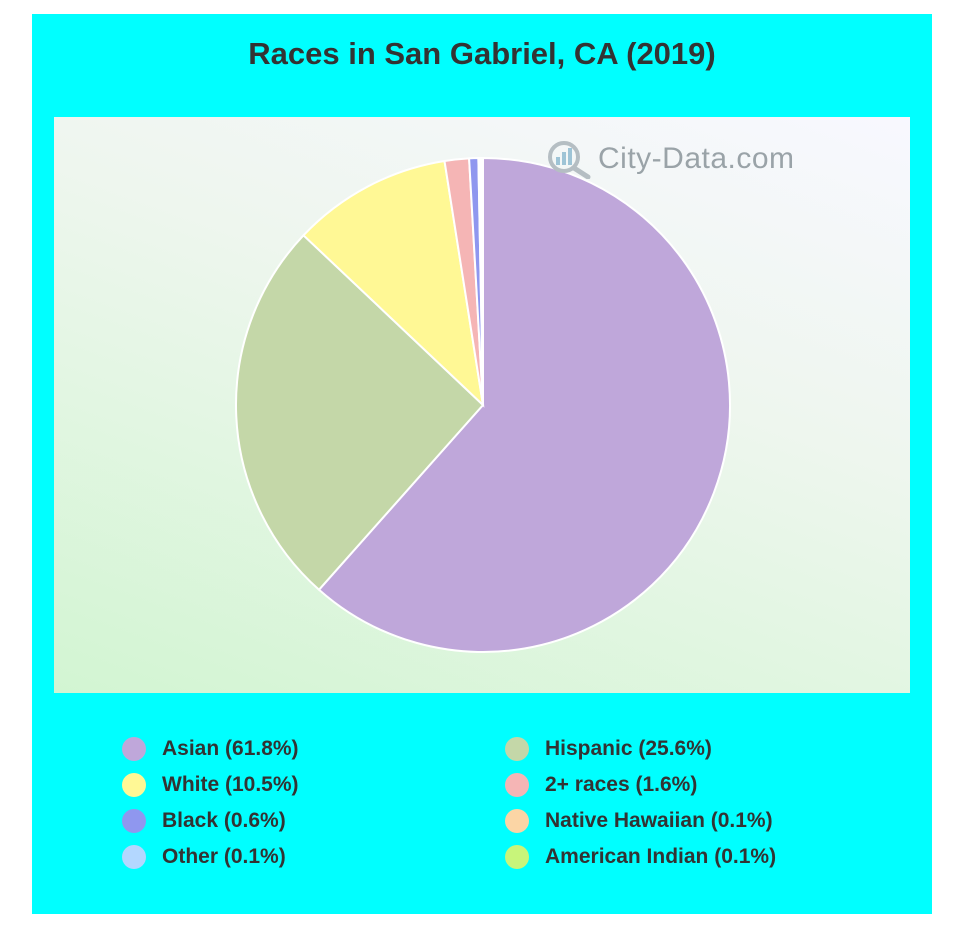  Describe the element at coordinates (628, 748) in the screenshot. I see `legend-label: Hispanic (25.6%)` at that location.